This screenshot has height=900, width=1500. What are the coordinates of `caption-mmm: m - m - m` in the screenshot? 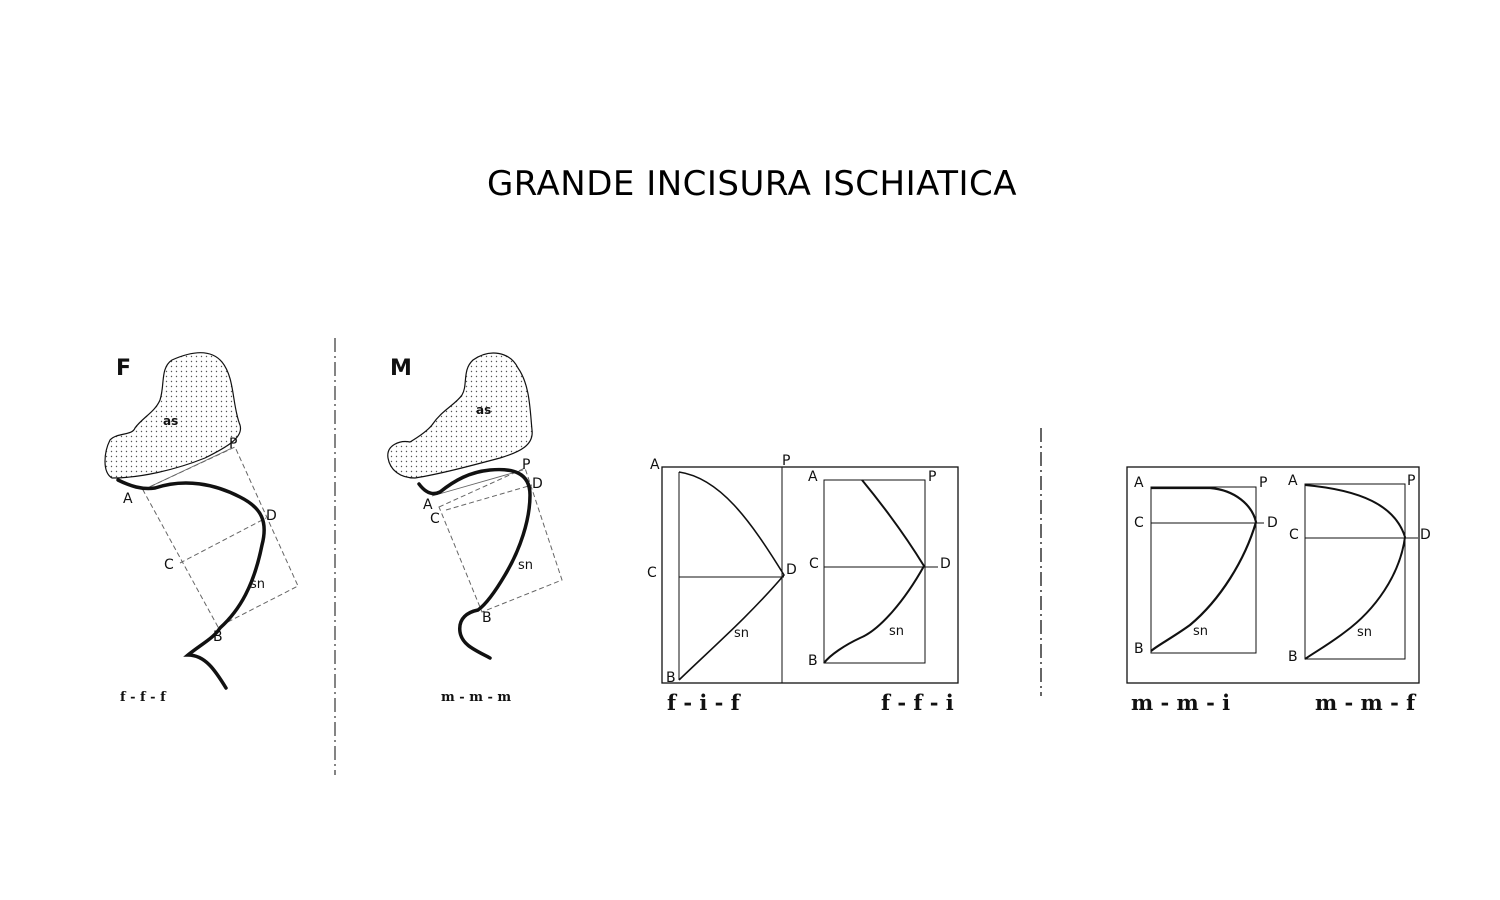 It's located at (476, 697).